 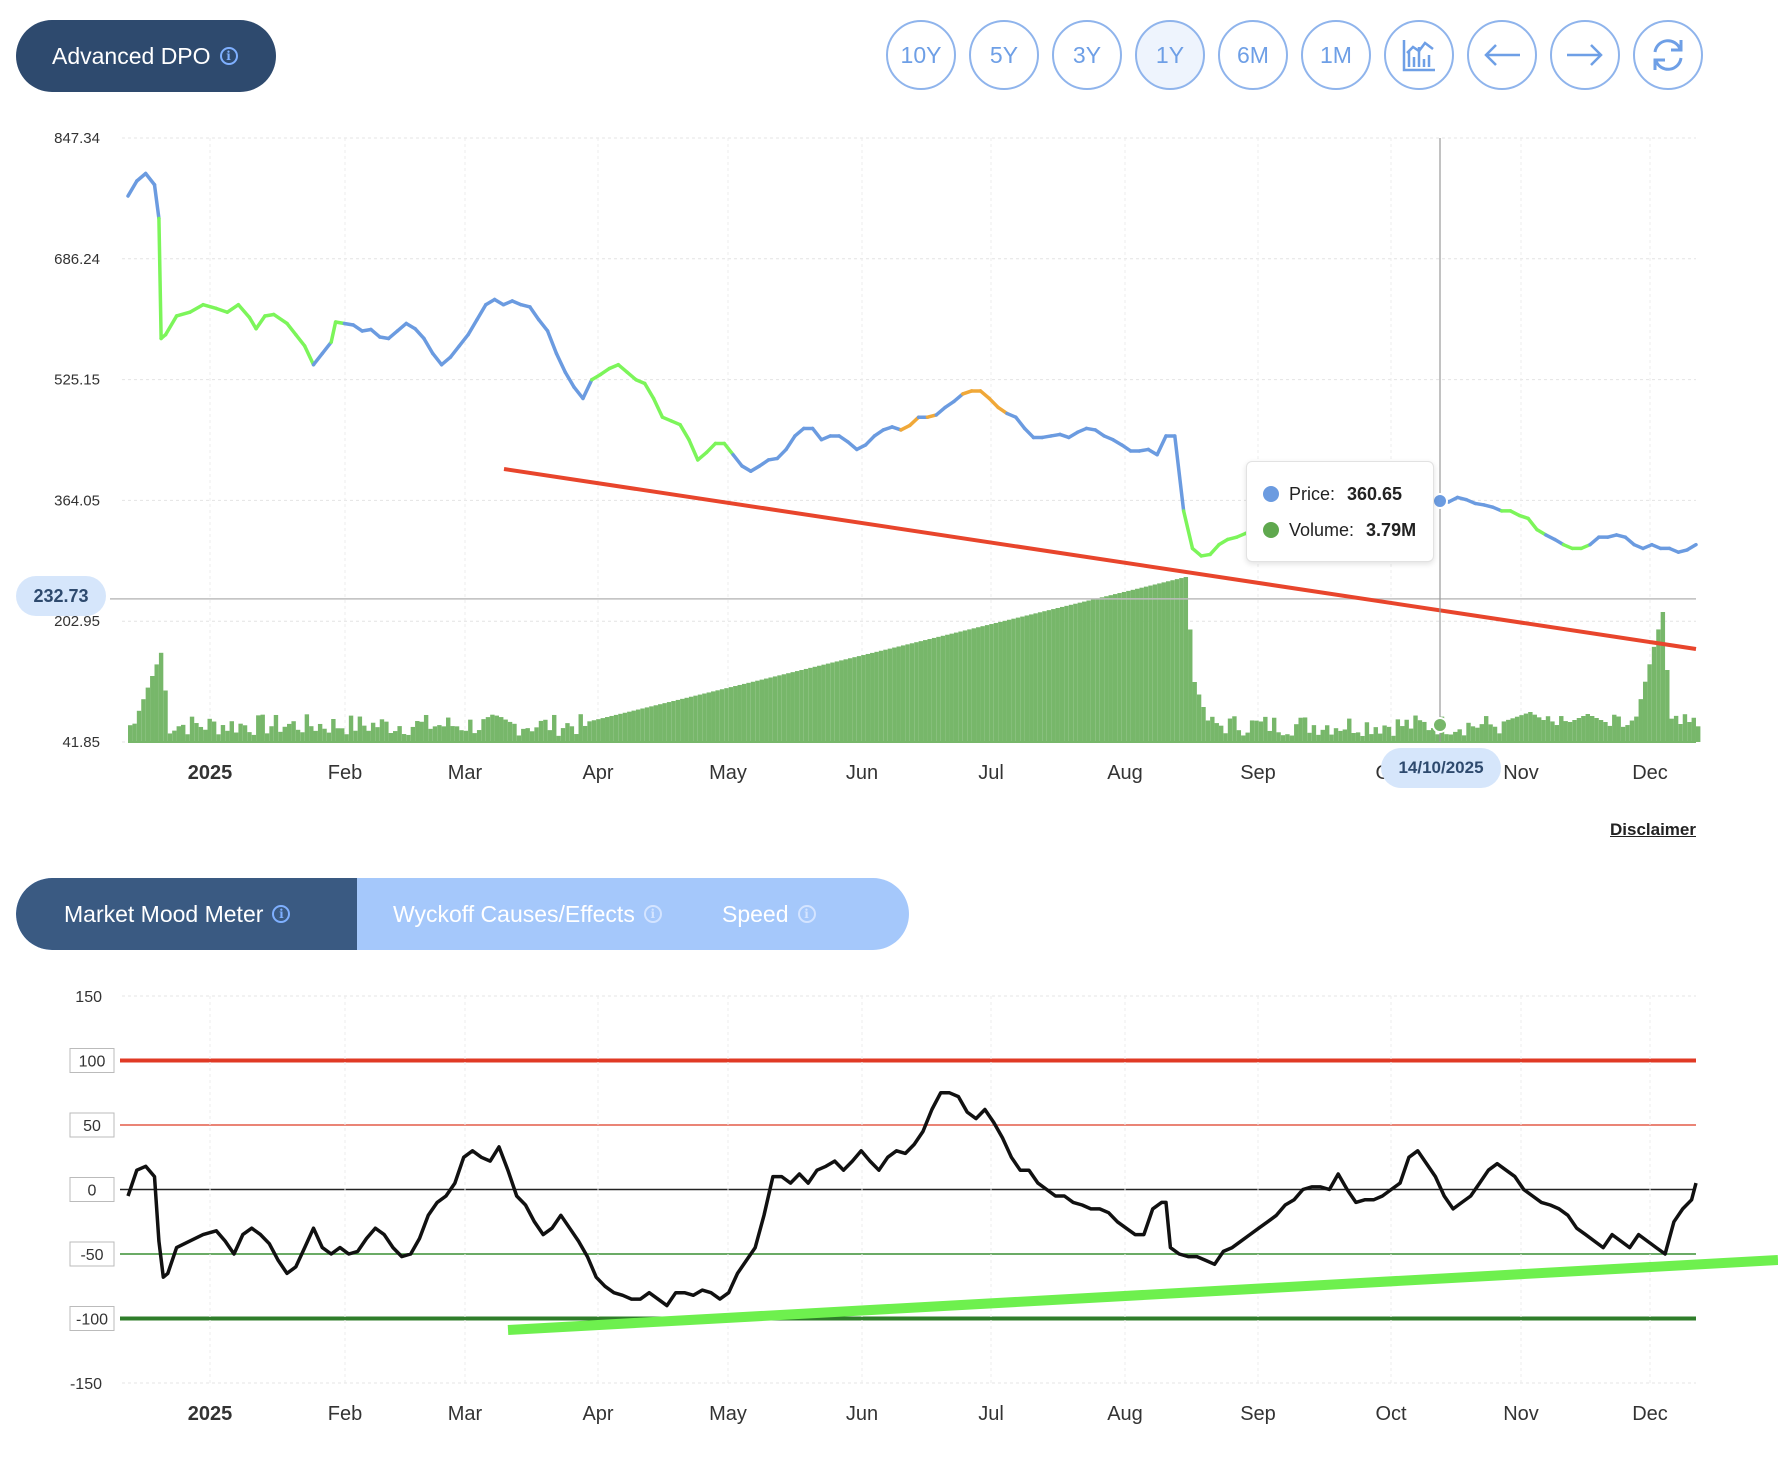 I want to click on refresh-button, so click(x=1668, y=55).